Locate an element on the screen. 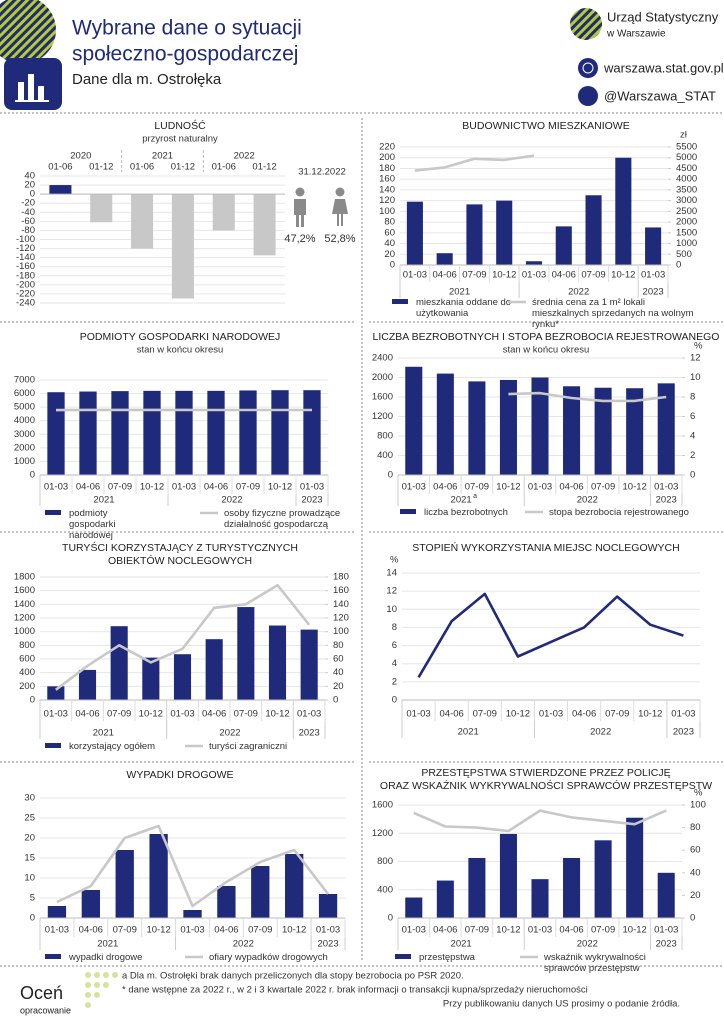 This screenshot has width=724, height=1024. legend-label: przestępstwa is located at coordinates (447, 957).